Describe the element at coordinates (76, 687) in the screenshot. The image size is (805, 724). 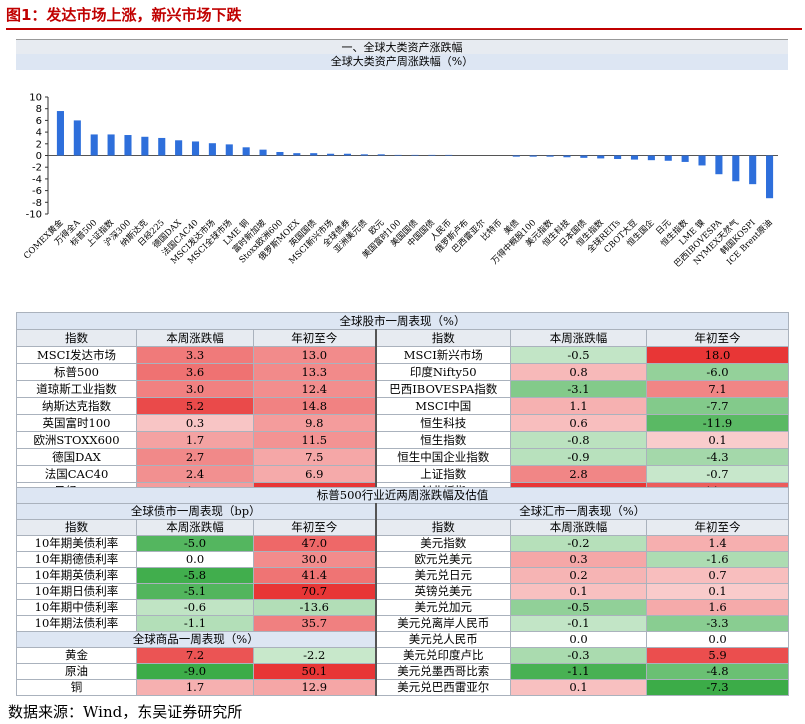
I see `commodity-name: 铜` at that location.